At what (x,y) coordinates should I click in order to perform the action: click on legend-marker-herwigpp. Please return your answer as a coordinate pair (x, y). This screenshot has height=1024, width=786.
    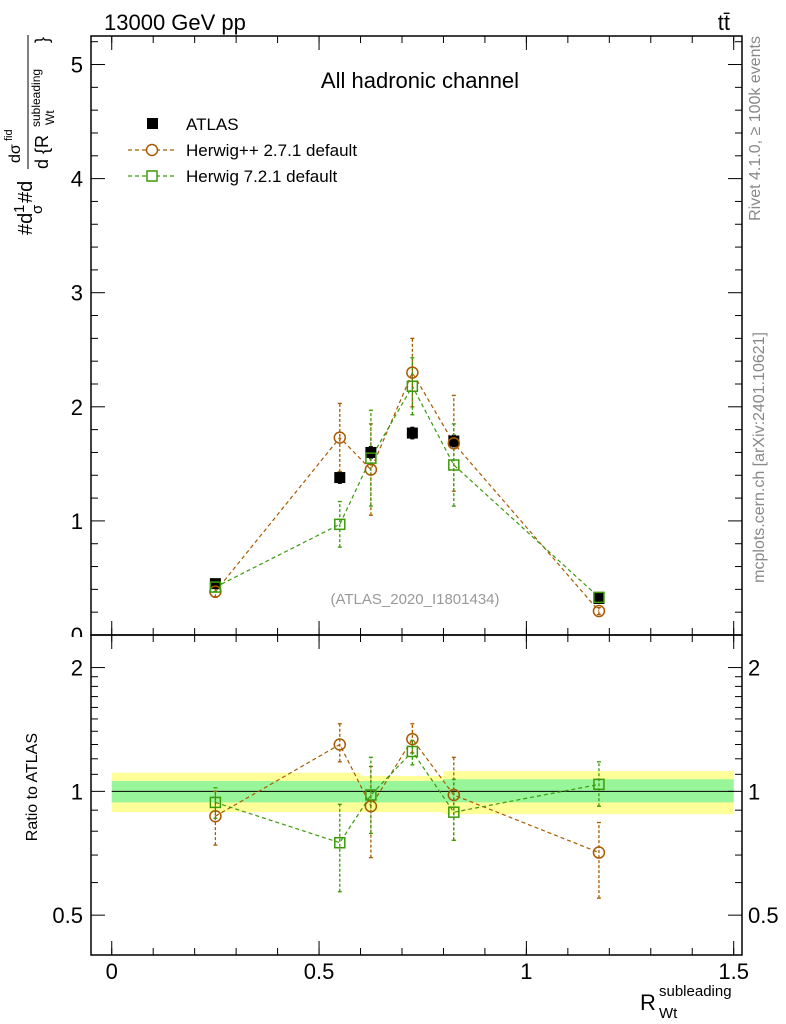
    Looking at the image, I should click on (152, 150).